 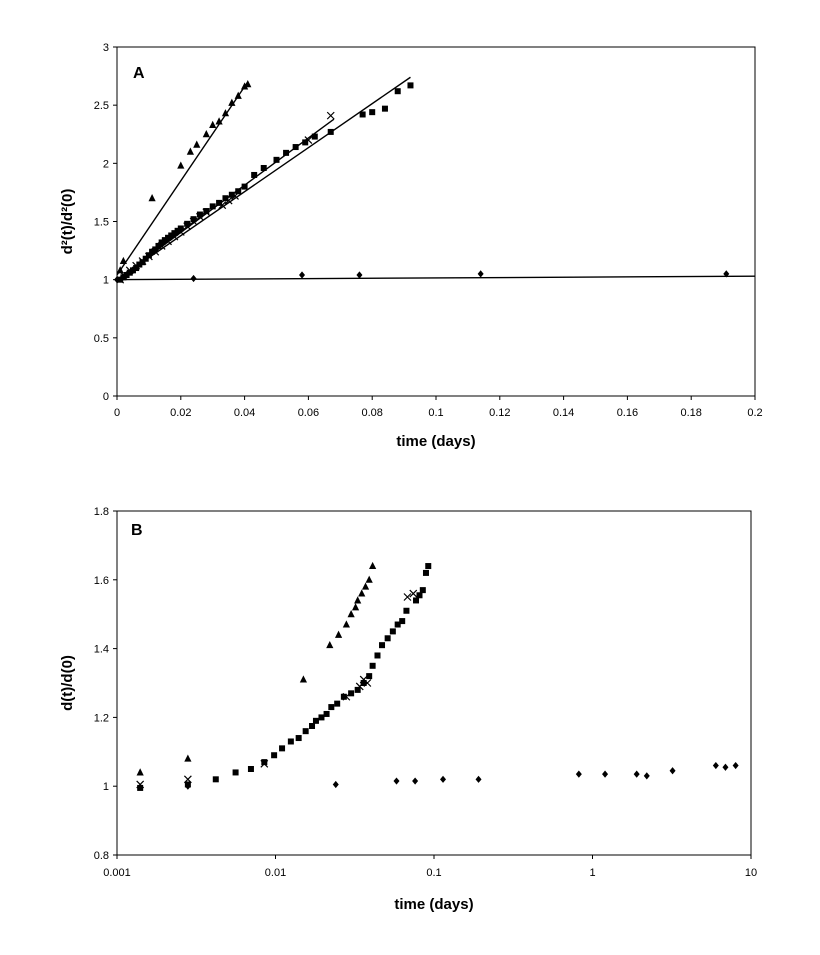 What do you see at coordinates (101, 581) in the screenshot?
I see `y-tick-label: 1.6` at bounding box center [101, 581].